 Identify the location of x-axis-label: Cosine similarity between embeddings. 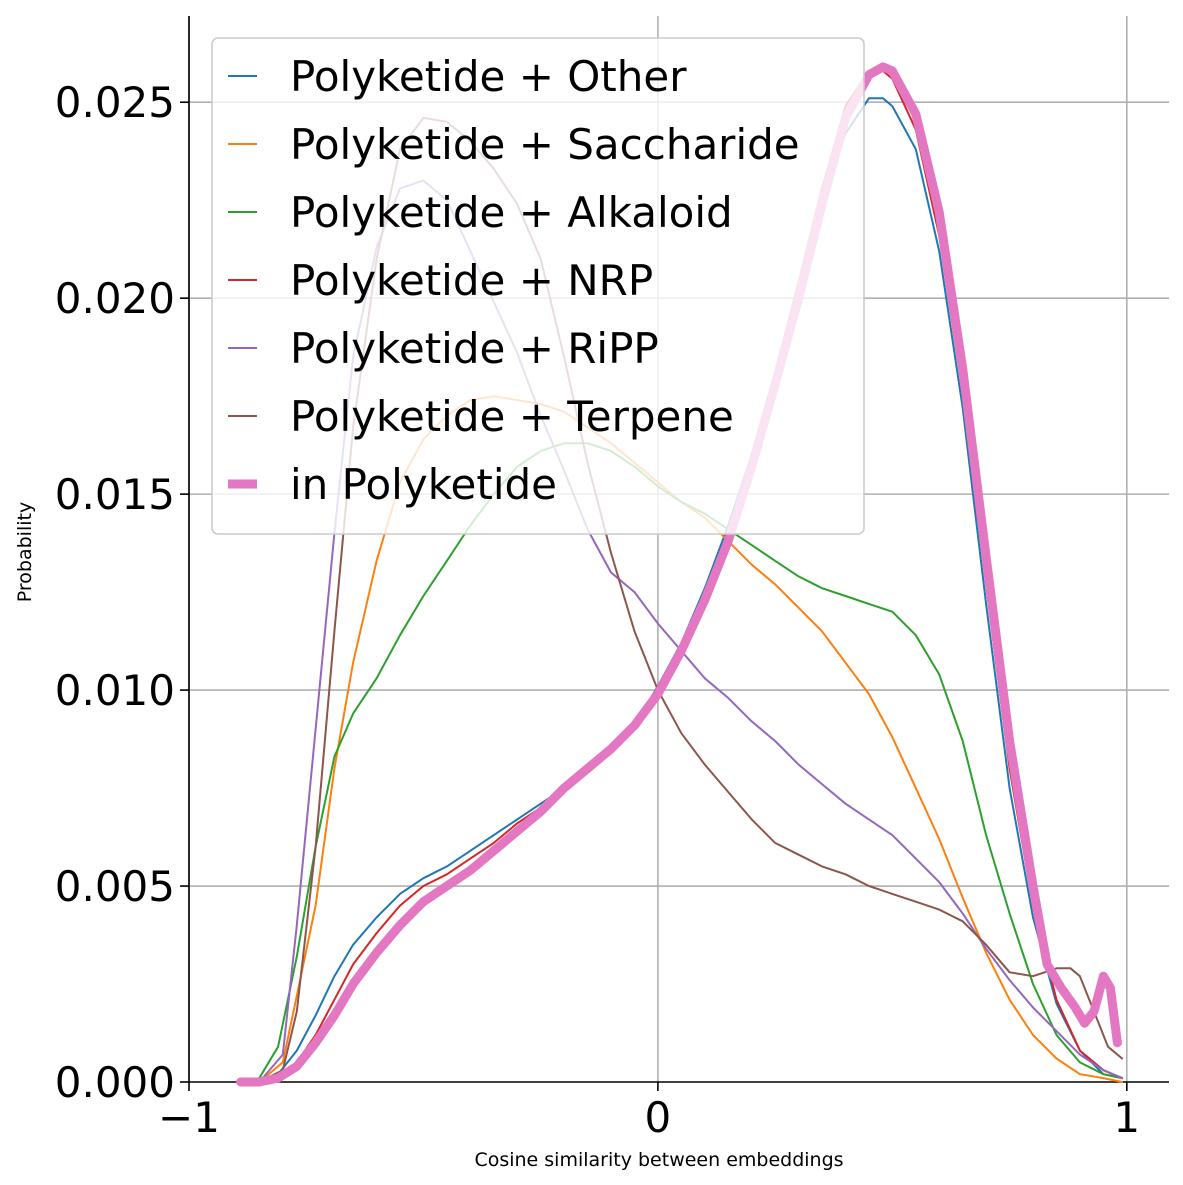
(658, 1160).